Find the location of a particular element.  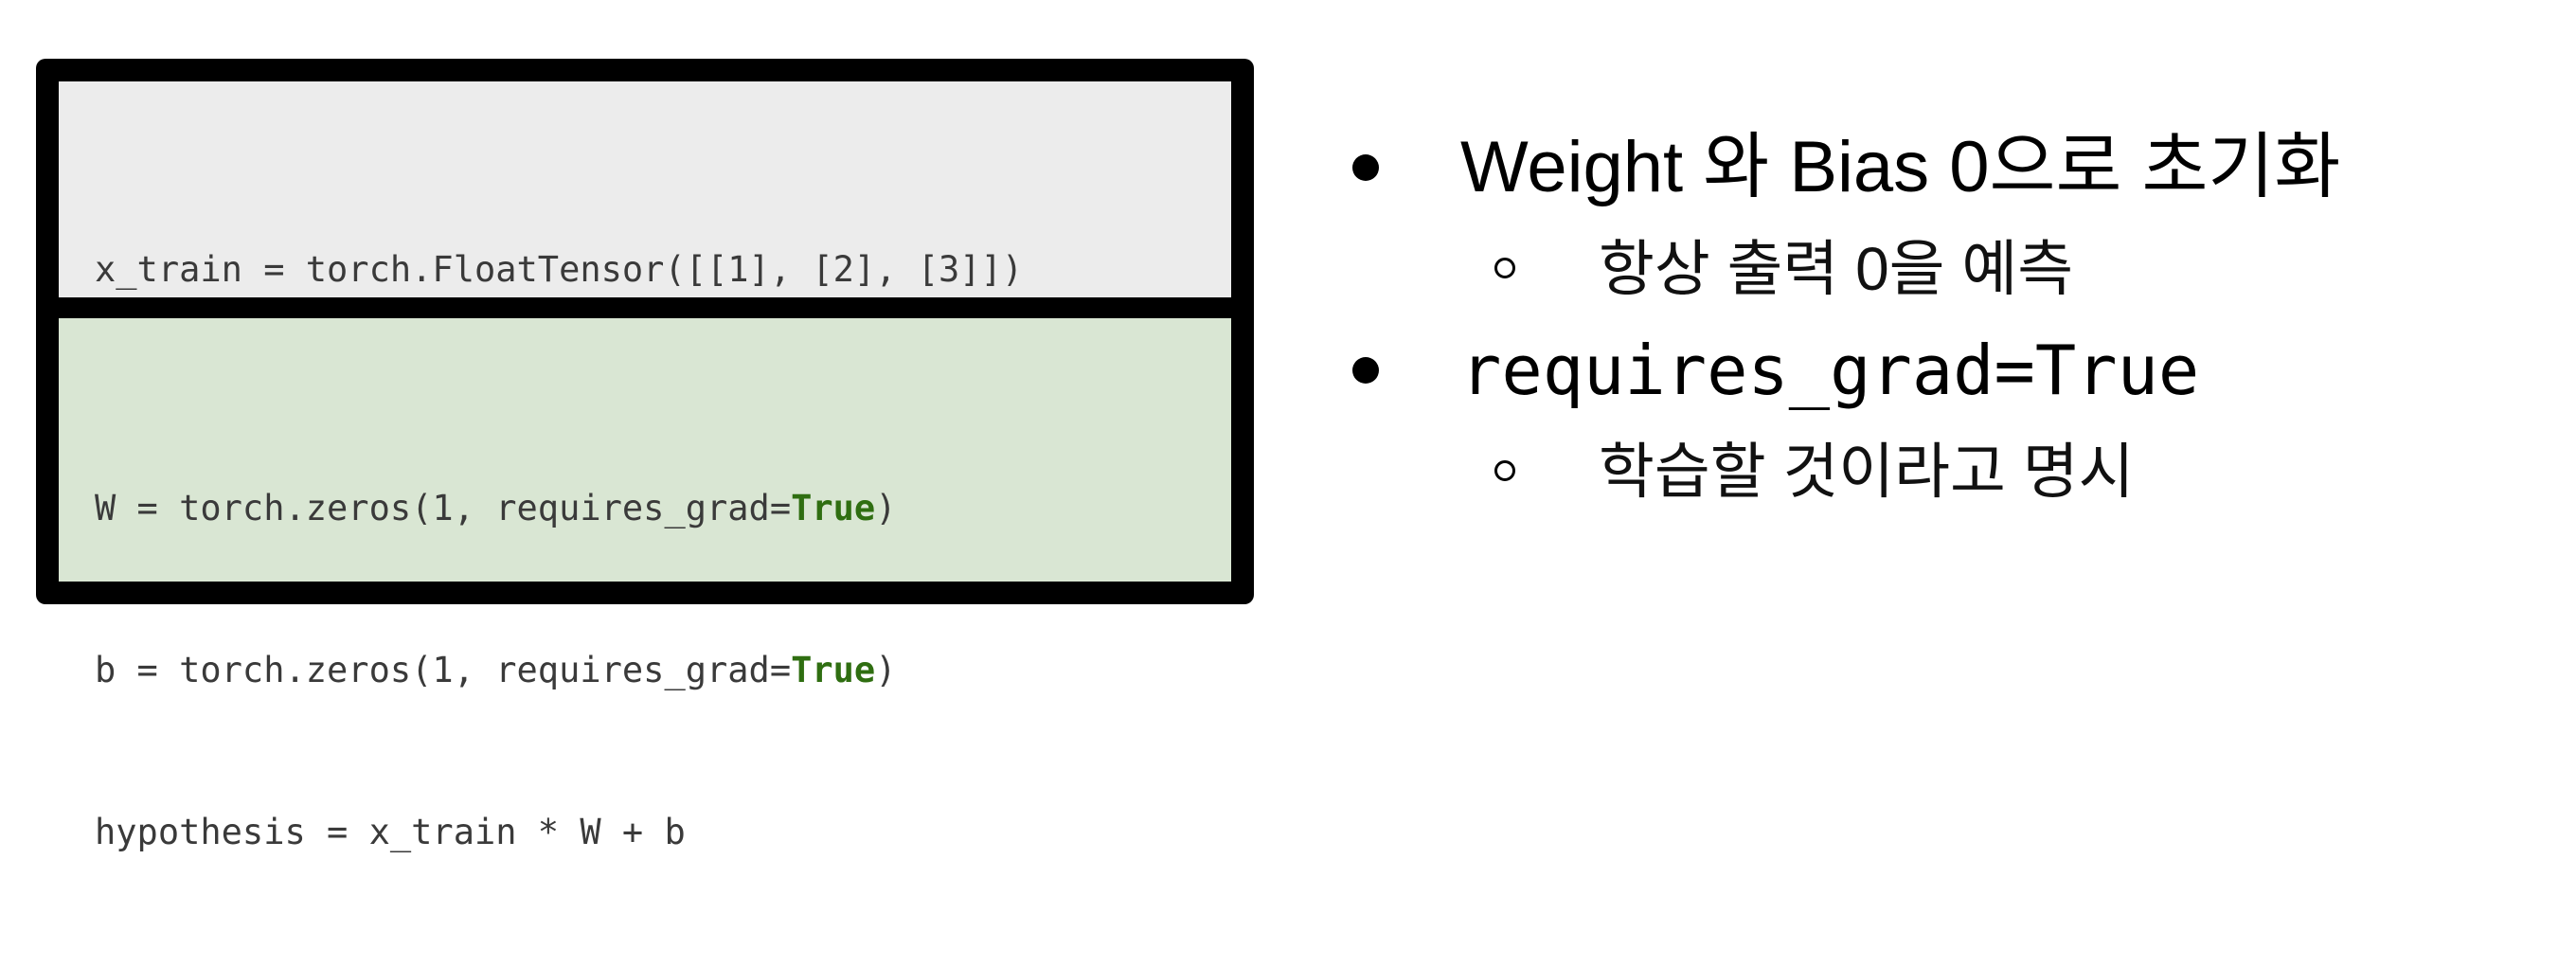

bullet-item: requires_grad=True is located at coordinates (1951, 370).